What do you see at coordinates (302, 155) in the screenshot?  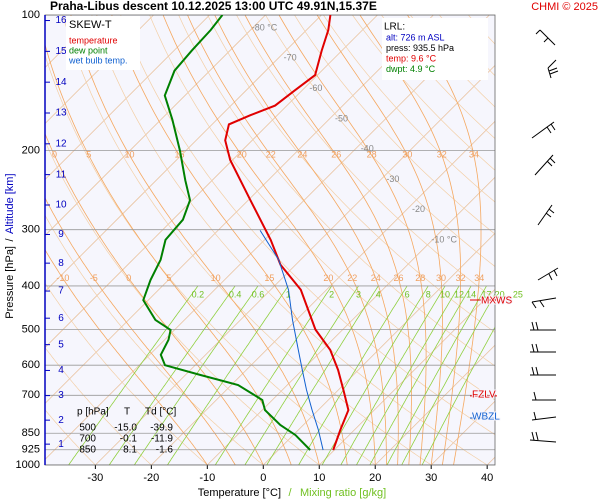 I see `moist-adiabat-label: 24` at bounding box center [302, 155].